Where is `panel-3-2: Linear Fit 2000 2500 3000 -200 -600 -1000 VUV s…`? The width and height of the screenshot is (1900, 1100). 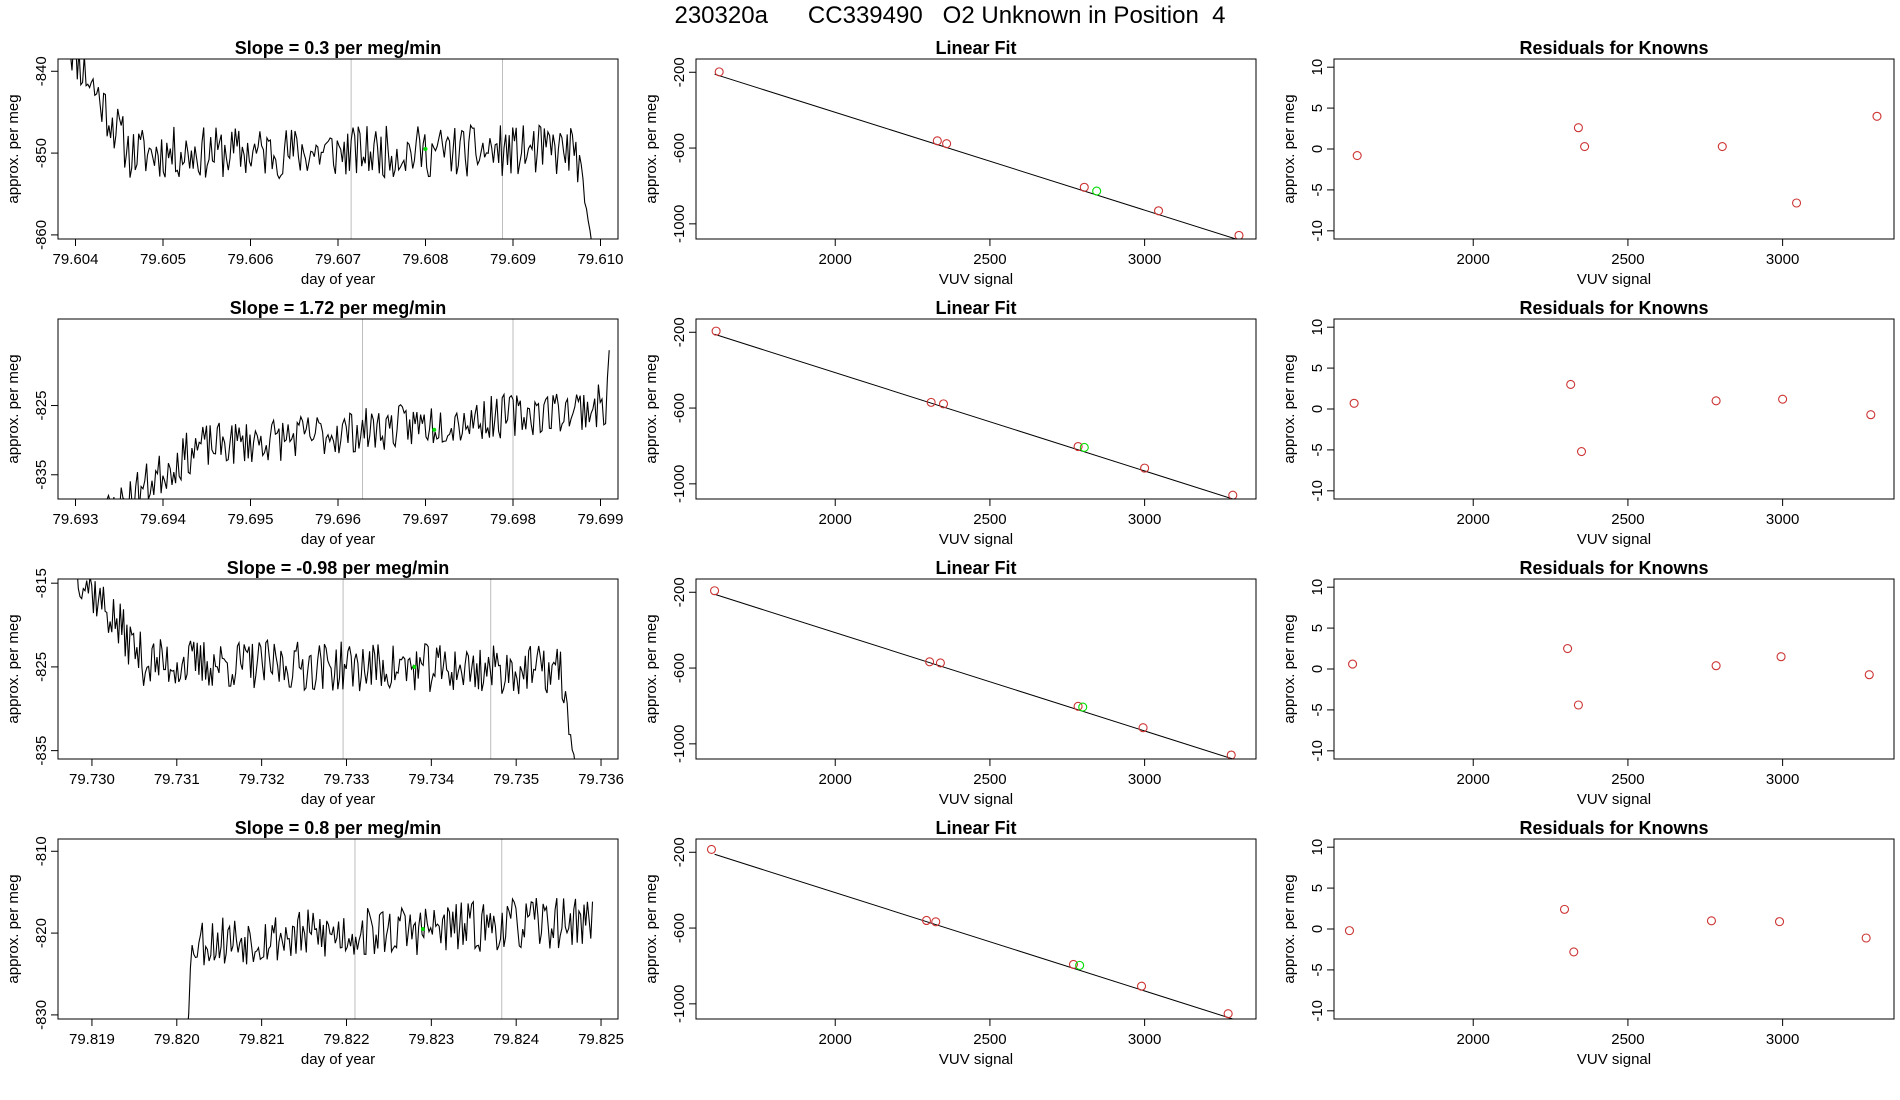 panel-3-2: Linear Fit 2000 2500 3000 -200 -600 -1000 VUV s… is located at coordinates (950, 683).